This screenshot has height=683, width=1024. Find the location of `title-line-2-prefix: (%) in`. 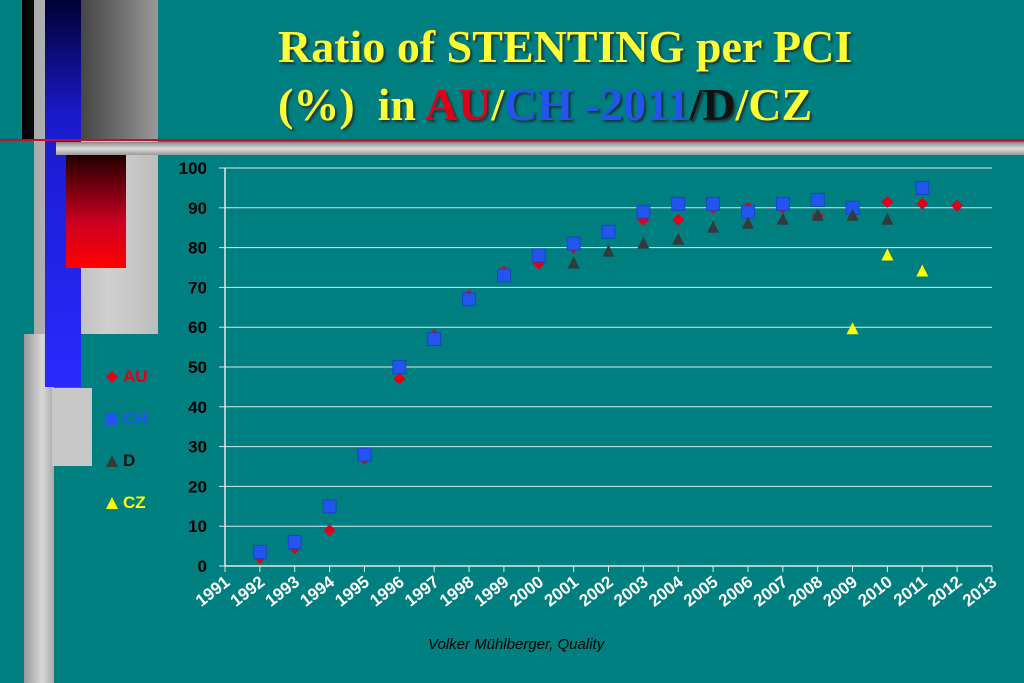

title-line-2-prefix: (%) in is located at coordinates (351, 104).